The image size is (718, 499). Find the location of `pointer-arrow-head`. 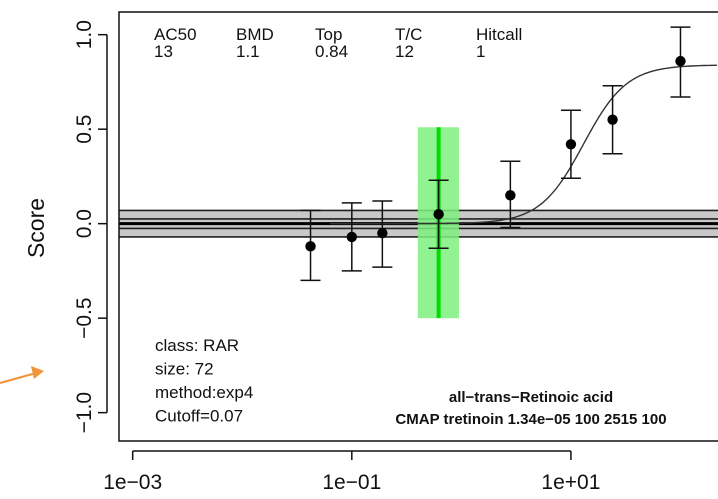

pointer-arrow-head is located at coordinates (37, 372).